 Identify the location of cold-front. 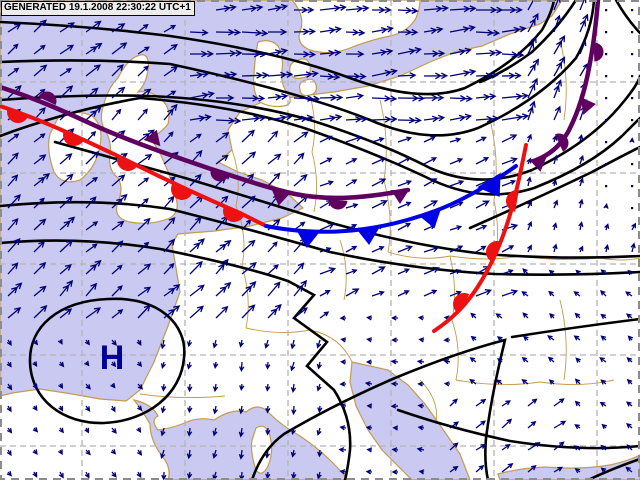
(391, 206).